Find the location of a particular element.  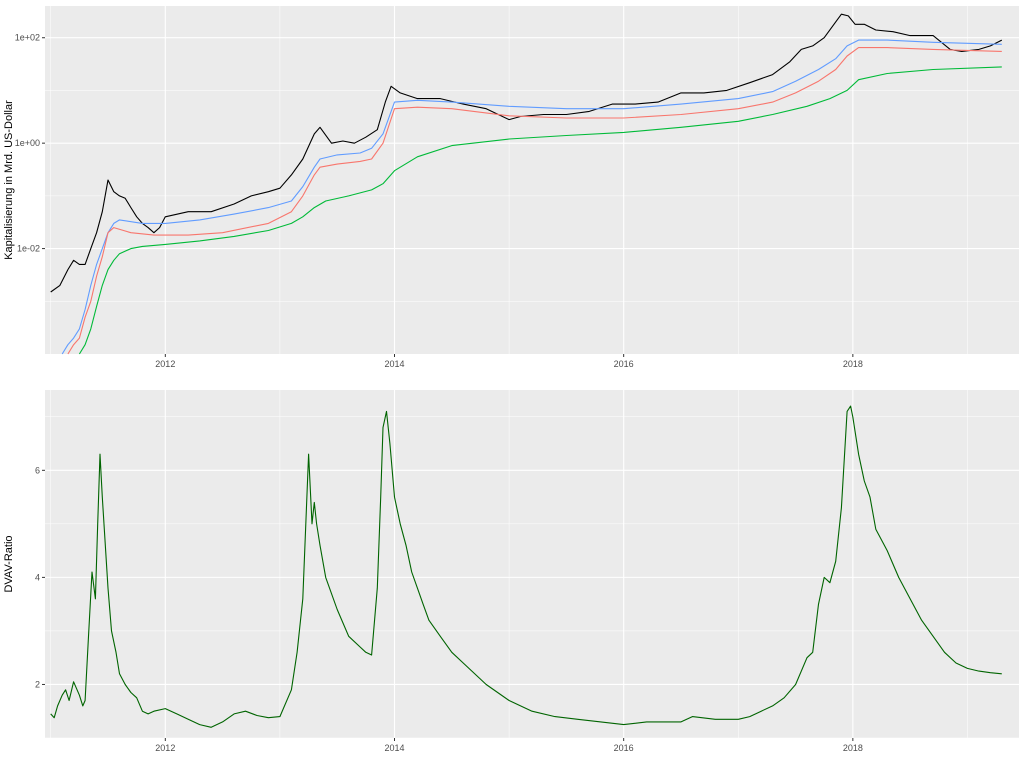

y-tick-label: 4 is located at coordinates (37, 577).